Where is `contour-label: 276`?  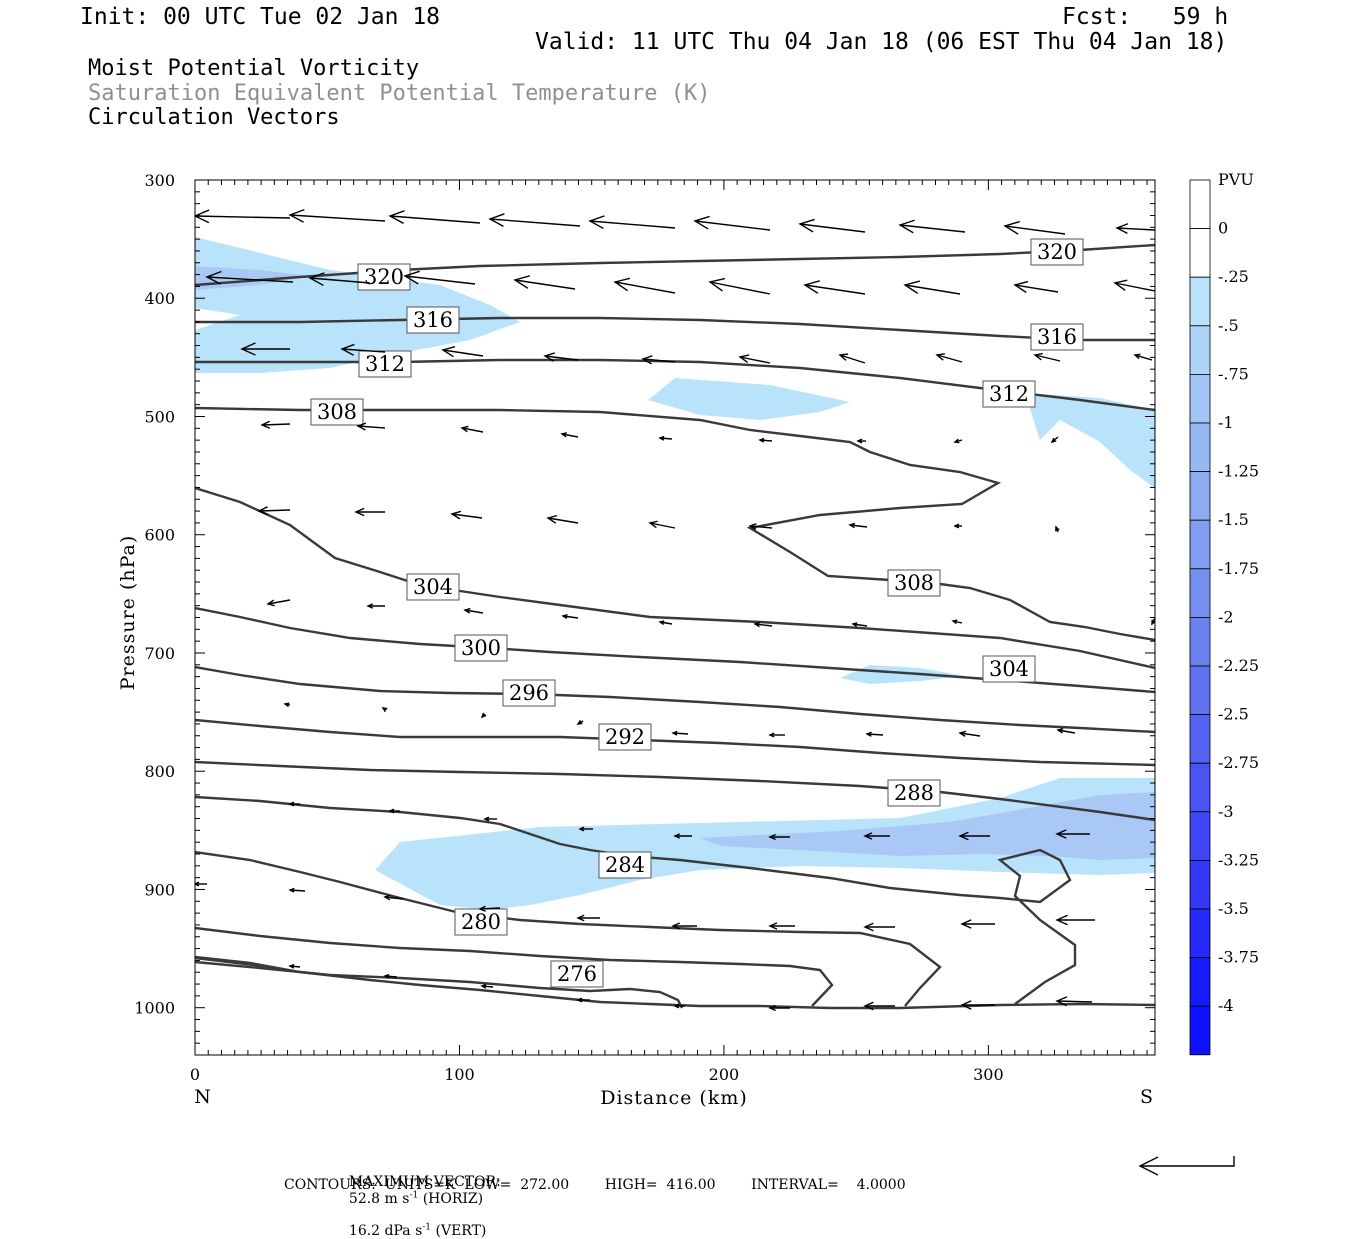 contour-label: 276 is located at coordinates (577, 974).